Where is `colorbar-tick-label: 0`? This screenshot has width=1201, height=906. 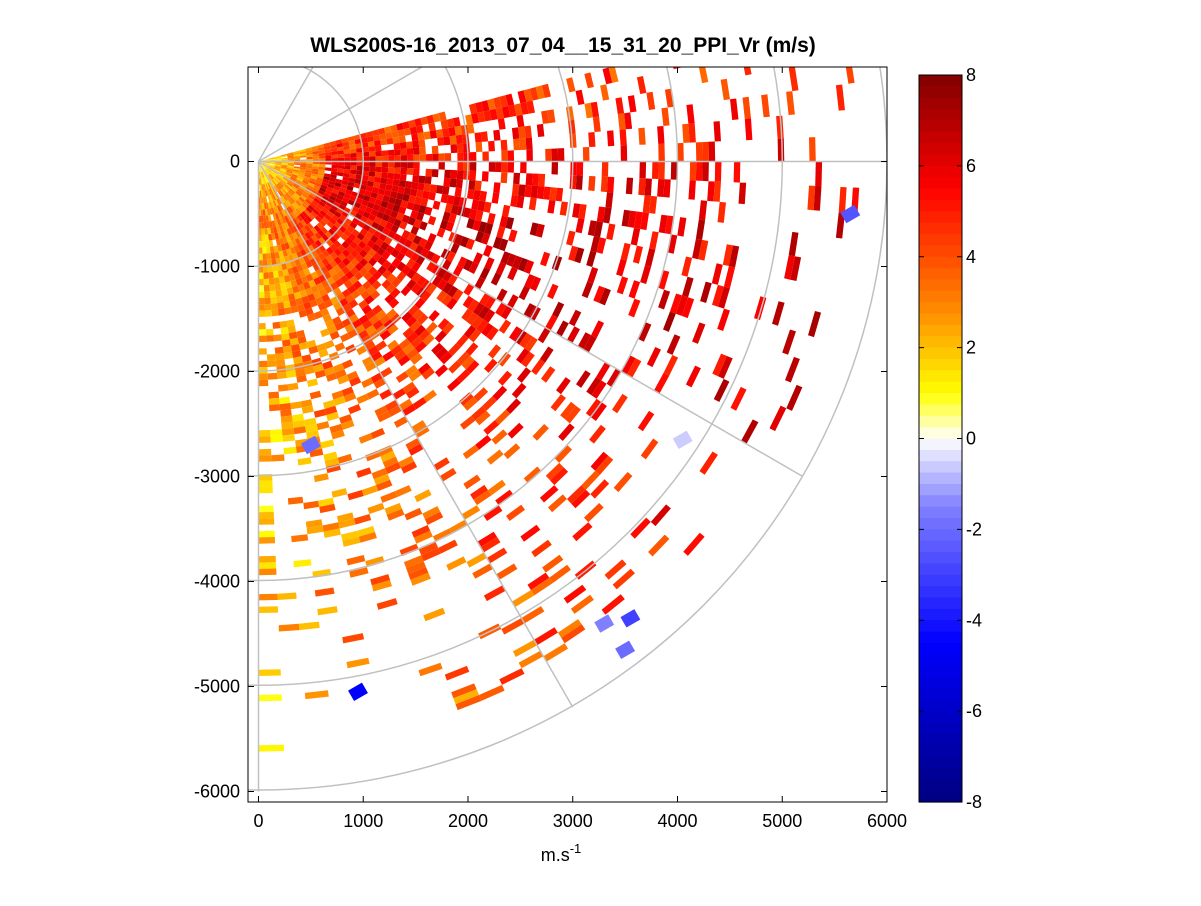 colorbar-tick-label: 0 is located at coordinates (971, 439).